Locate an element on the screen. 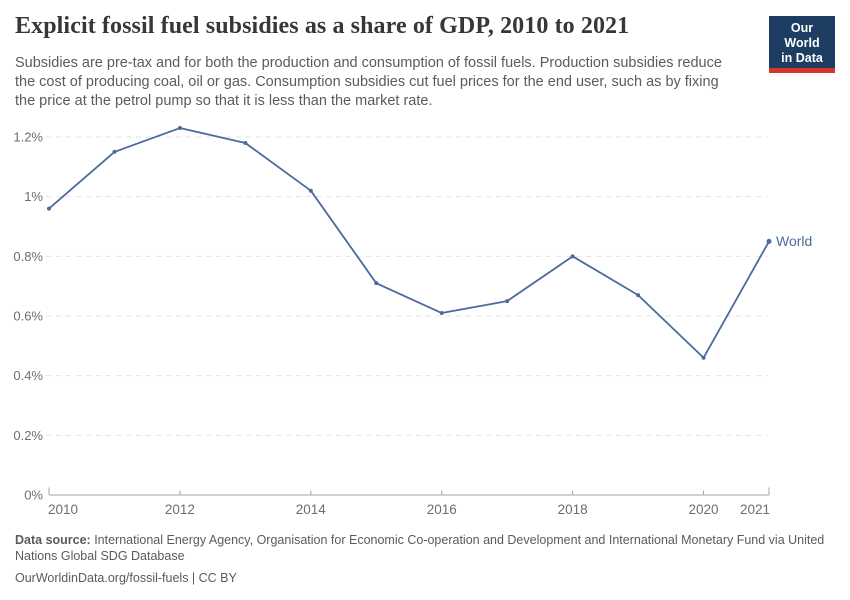  x-axis-tick-label: 2016 is located at coordinates (442, 509).